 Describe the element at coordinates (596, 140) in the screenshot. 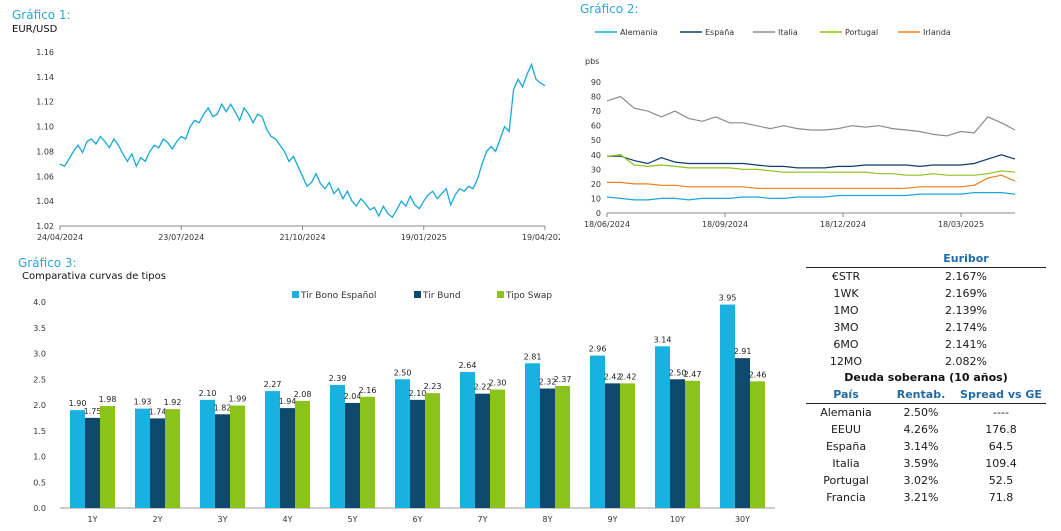

I see `y-tick-label: 50` at that location.